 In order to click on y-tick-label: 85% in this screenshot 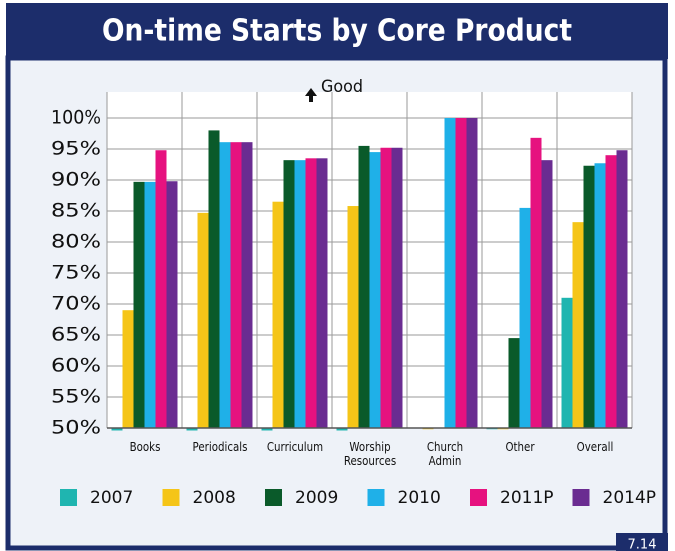, I will do `click(76, 211)`.